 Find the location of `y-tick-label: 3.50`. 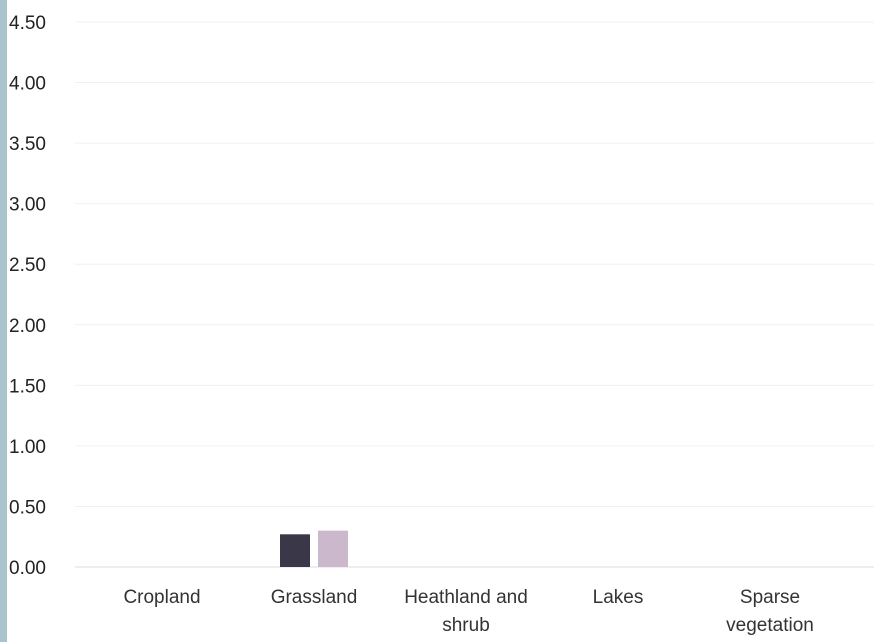

y-tick-label: 3.50 is located at coordinates (27, 144).